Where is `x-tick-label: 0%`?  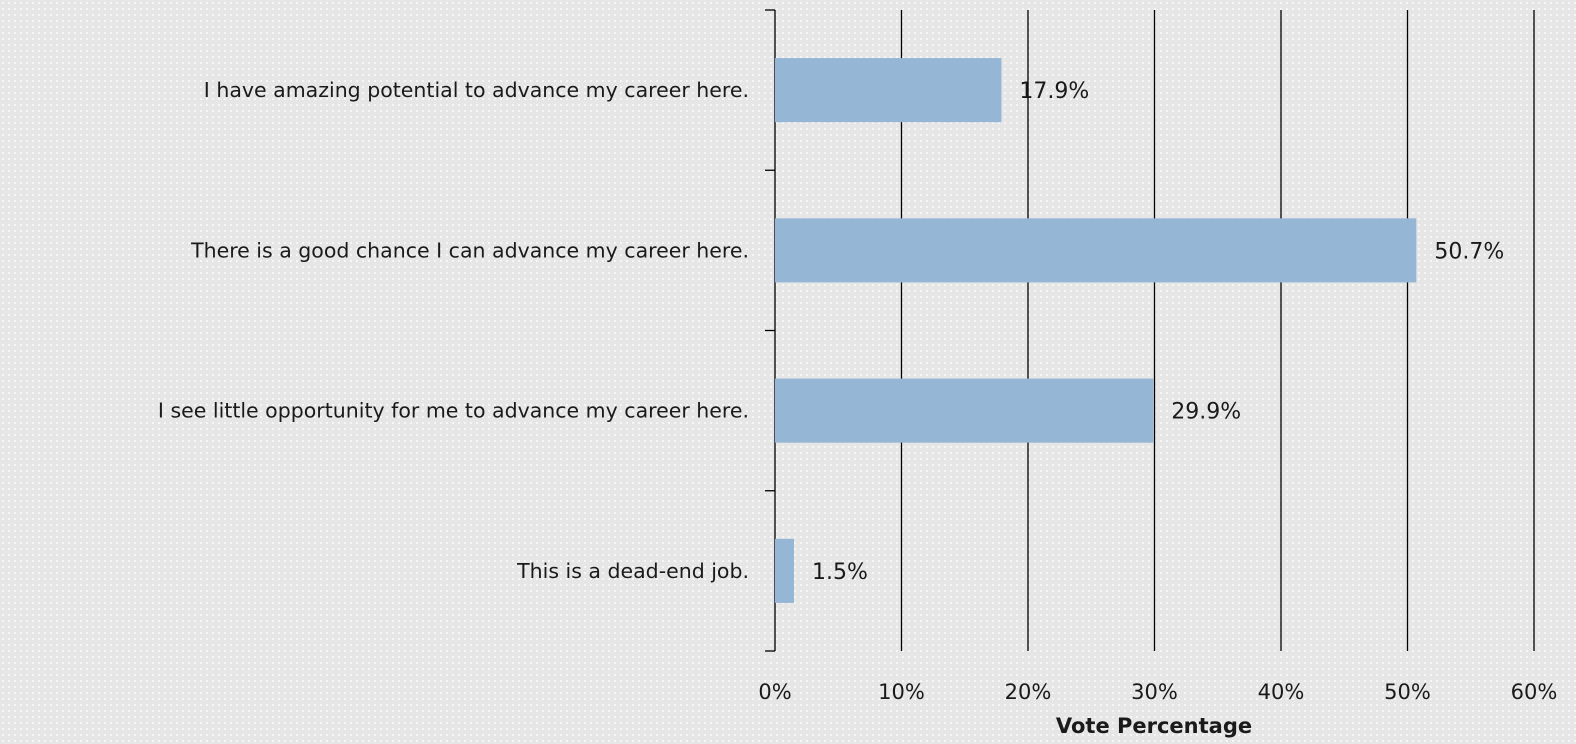
x-tick-label: 0% is located at coordinates (774, 692).